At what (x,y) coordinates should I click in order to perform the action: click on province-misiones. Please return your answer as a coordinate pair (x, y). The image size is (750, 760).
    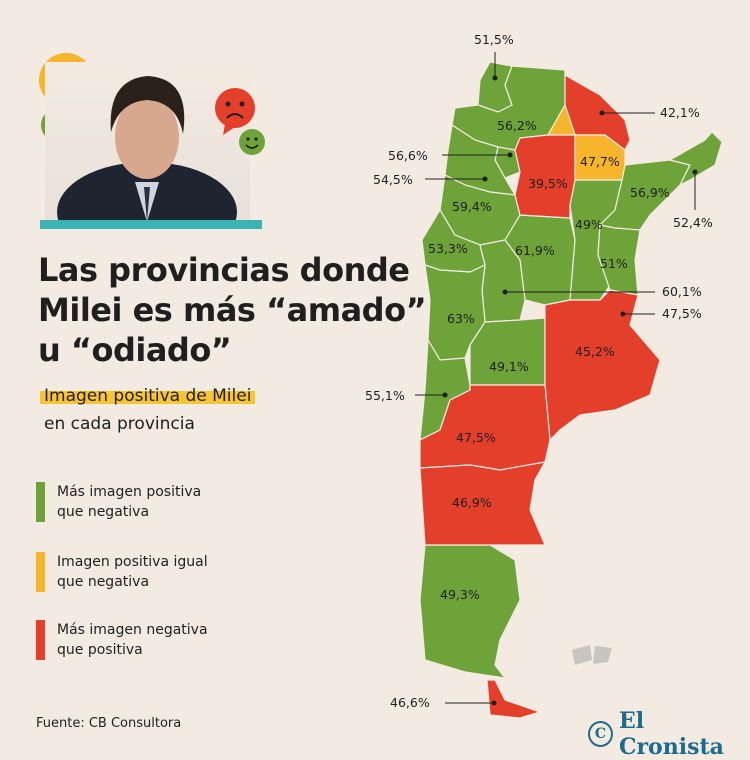
    Looking at the image, I should click on (695, 159).